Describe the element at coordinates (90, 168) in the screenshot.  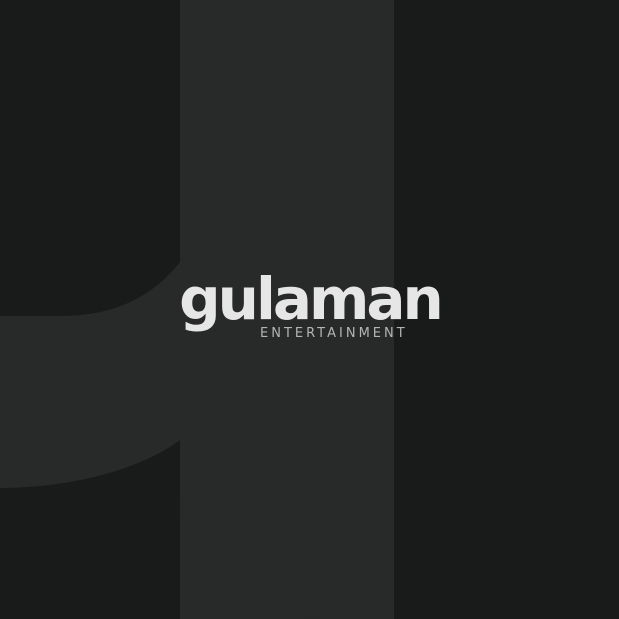
I see `g-bowl-shape` at that location.